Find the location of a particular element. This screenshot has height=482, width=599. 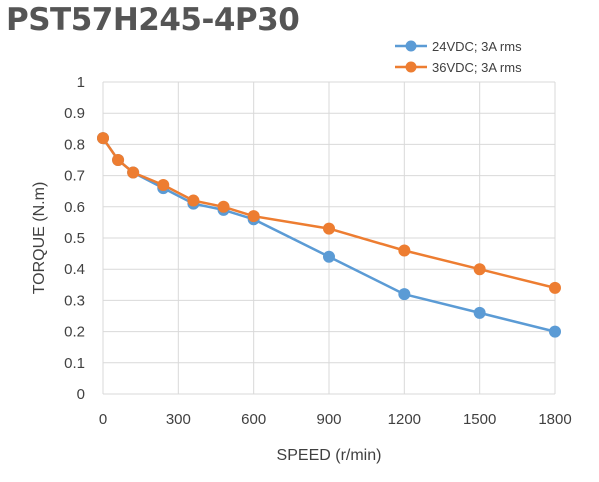

y-tick-label: 0.2 is located at coordinates (74, 332).